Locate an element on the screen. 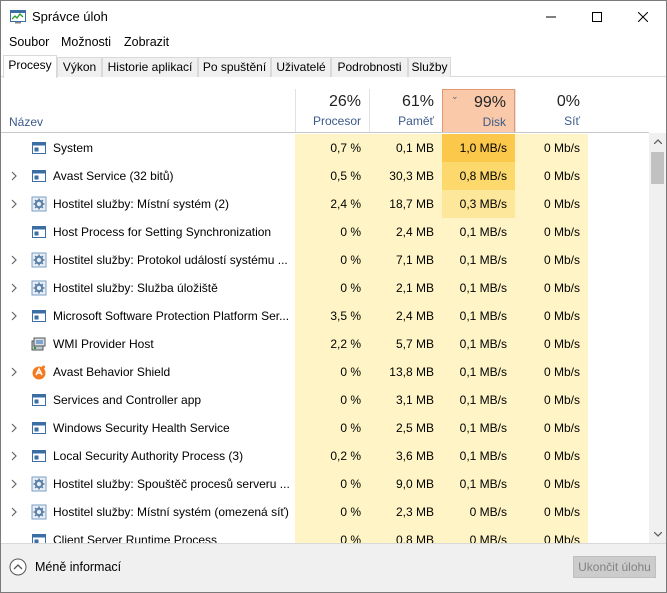 This screenshot has height=593, width=667. menu-bar: Soubor Možnosti Zobrazit is located at coordinates (333, 43).